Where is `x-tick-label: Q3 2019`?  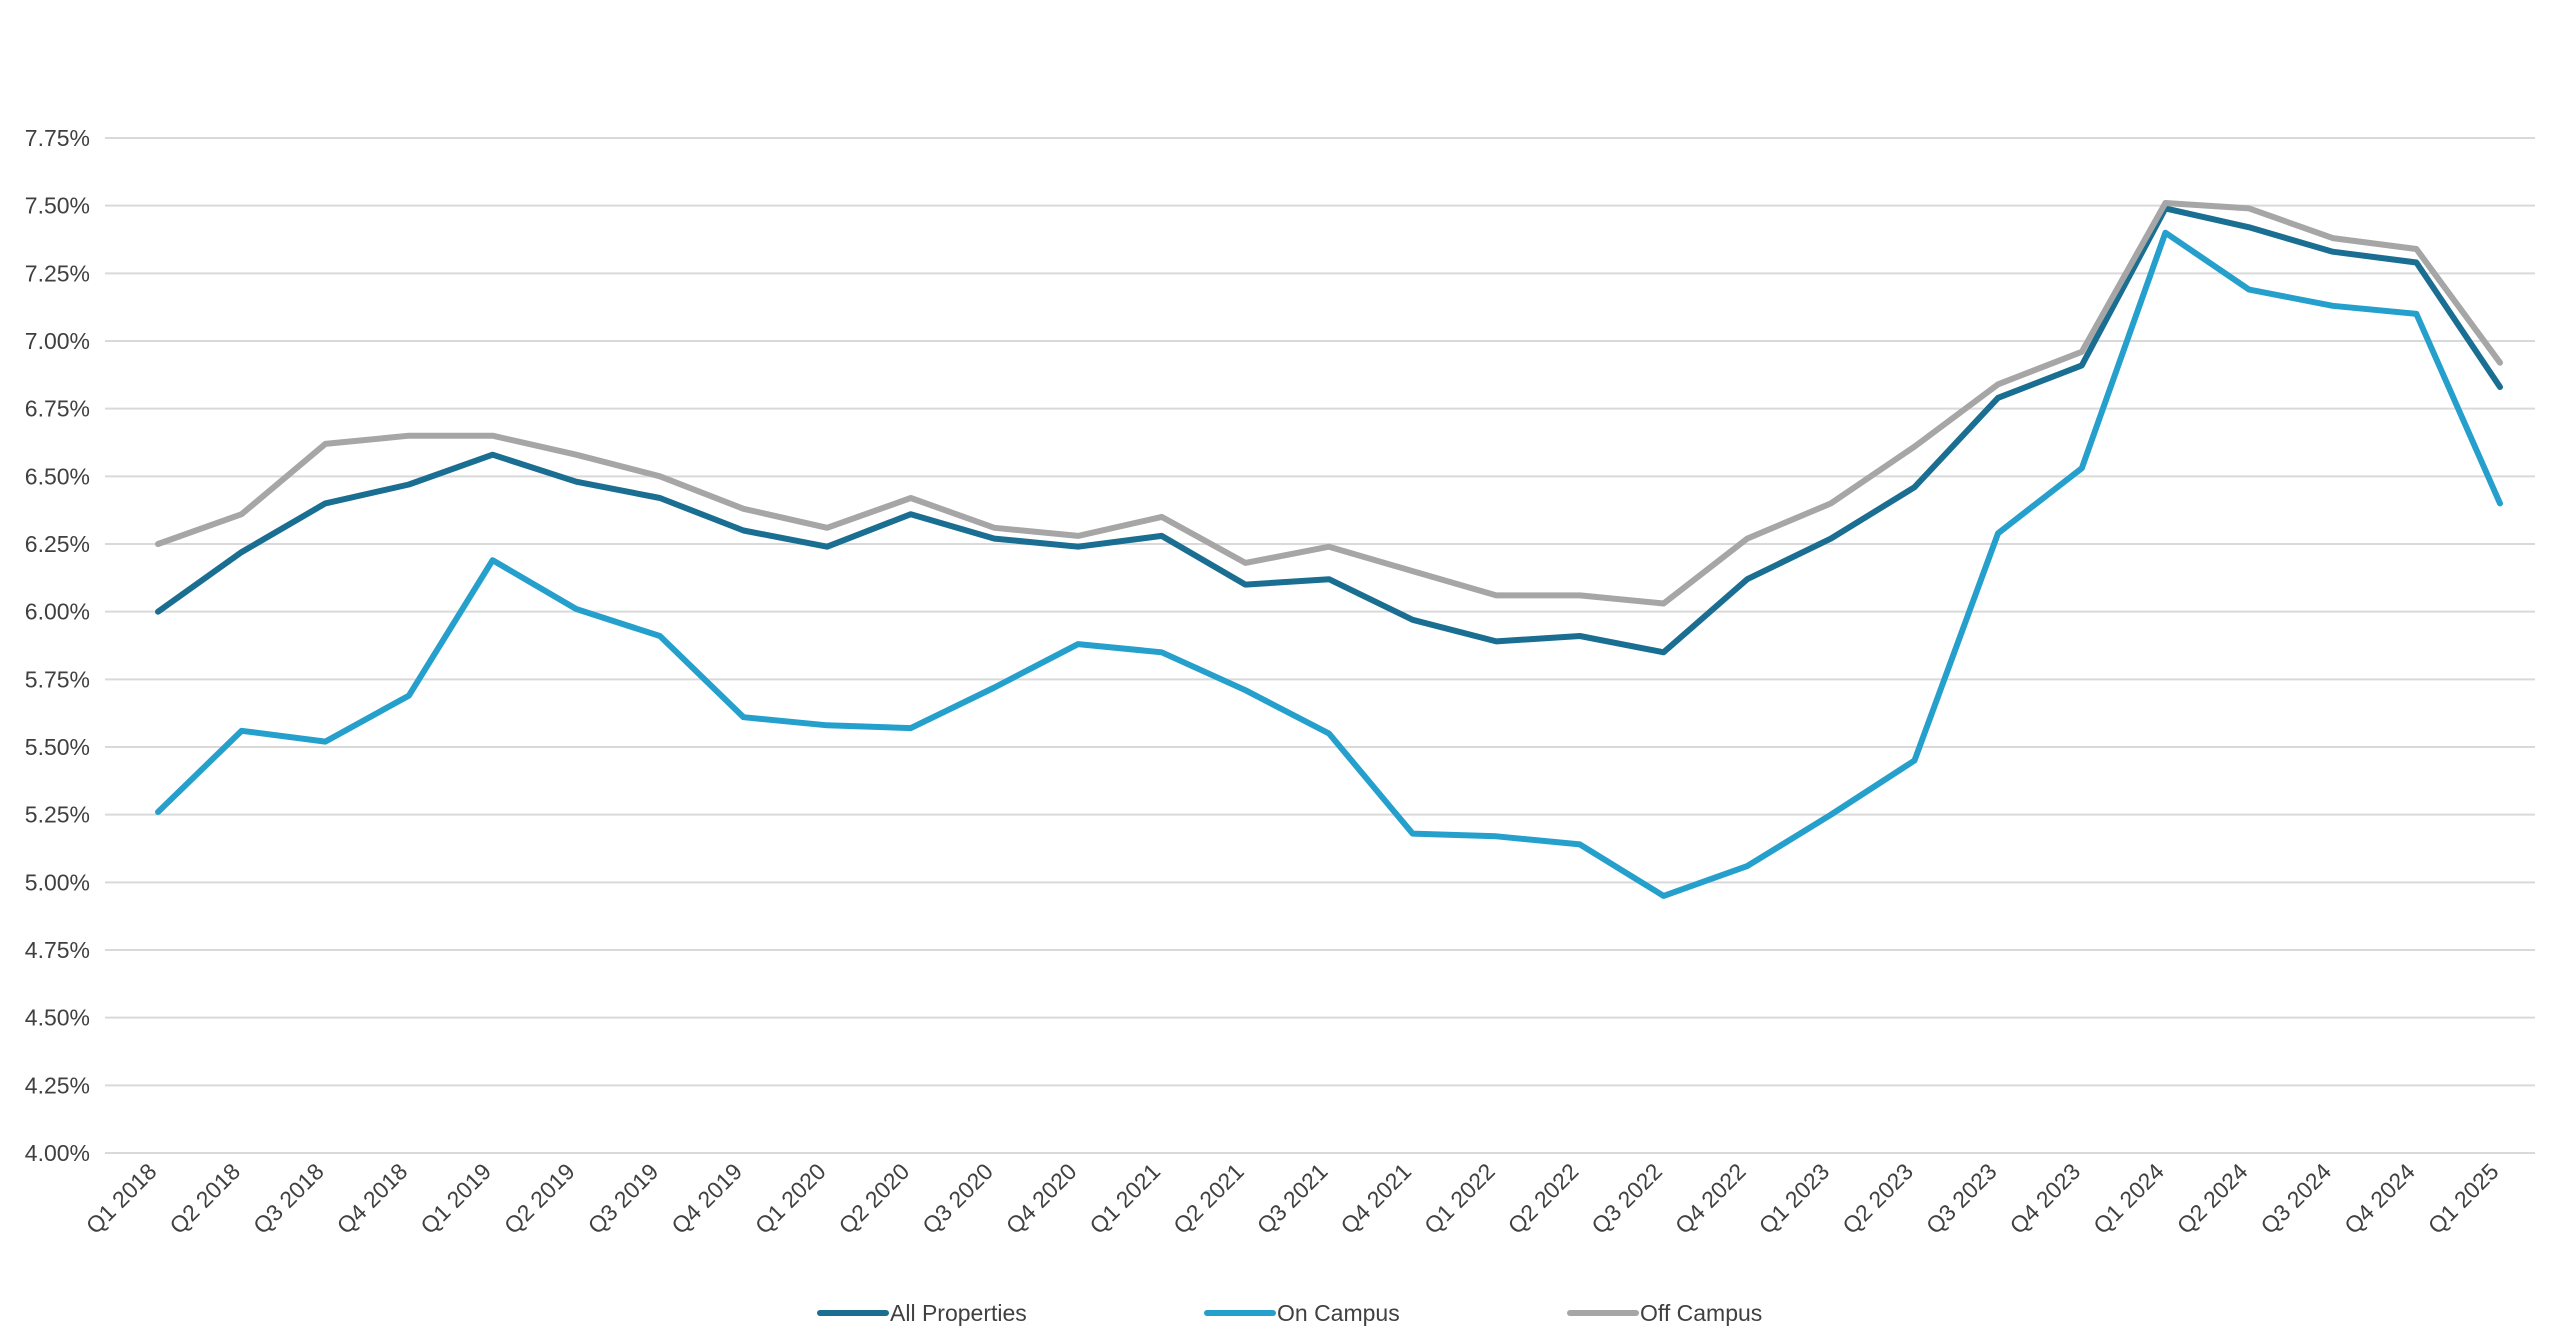
x-tick-label: Q3 2019 is located at coordinates (623, 1198).